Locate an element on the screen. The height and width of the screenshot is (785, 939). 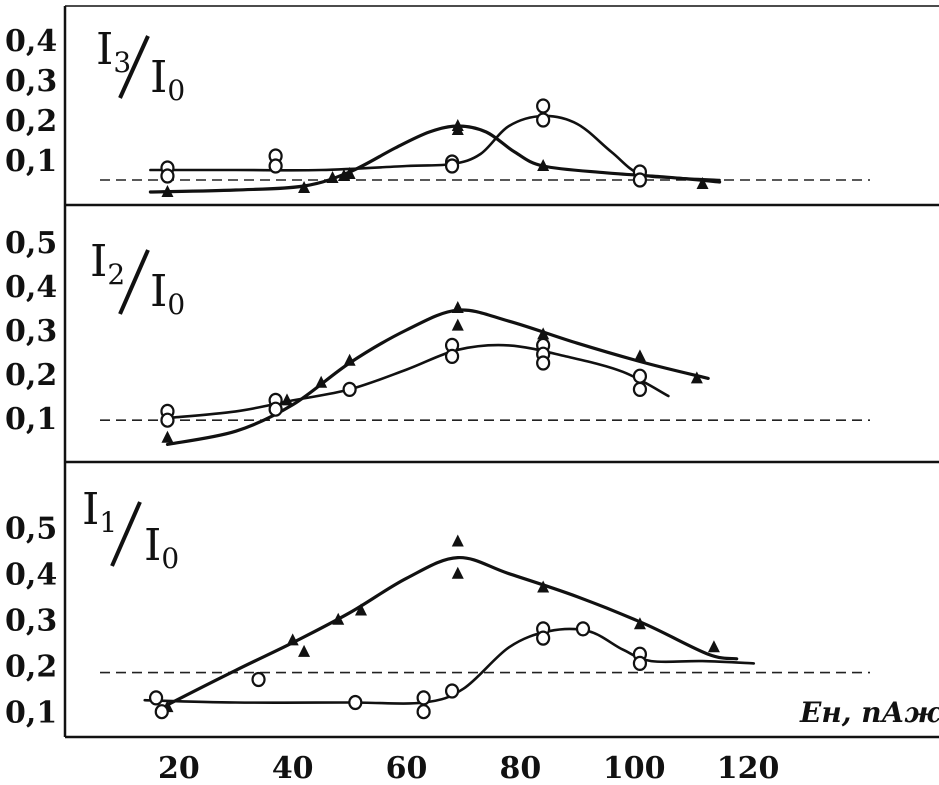
x-tick-label: 100 is located at coordinates (634, 768).